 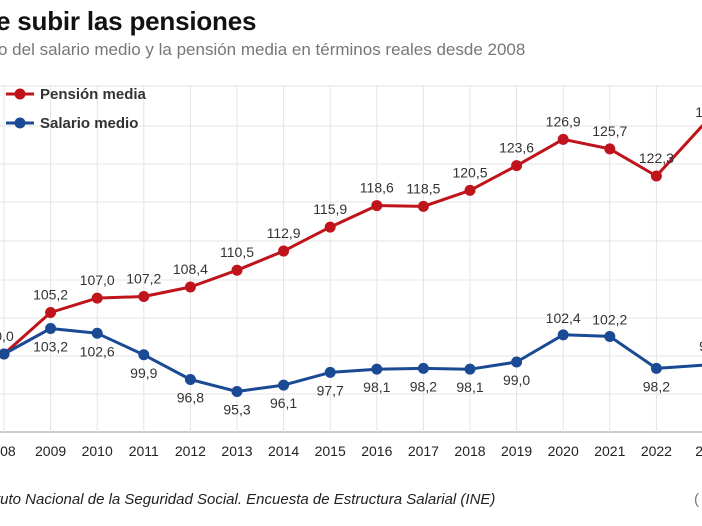 What do you see at coordinates (609, 451) in the screenshot?
I see `x-tick-label: 2021` at bounding box center [609, 451].